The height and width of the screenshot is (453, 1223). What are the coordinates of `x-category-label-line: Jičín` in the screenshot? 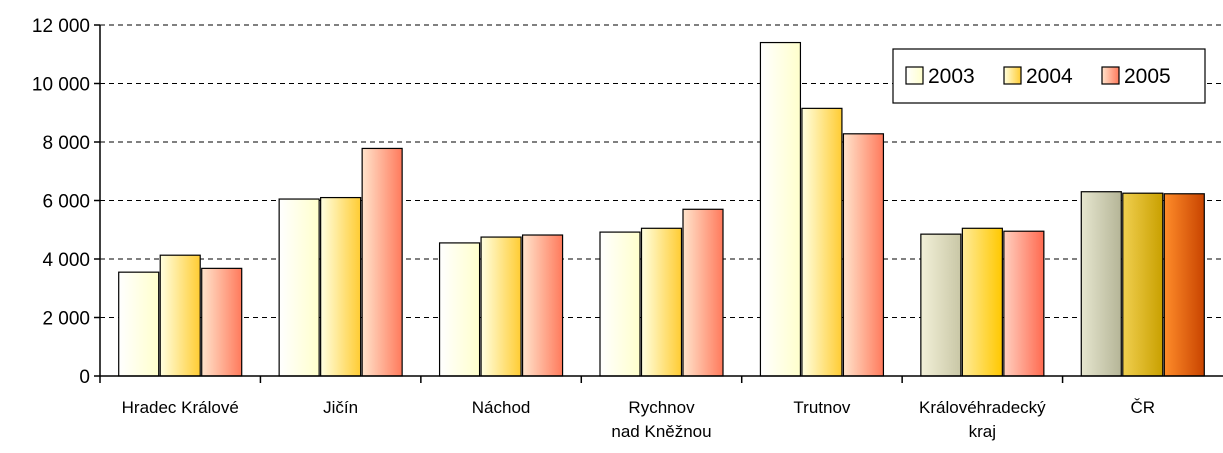 It's located at (340, 407).